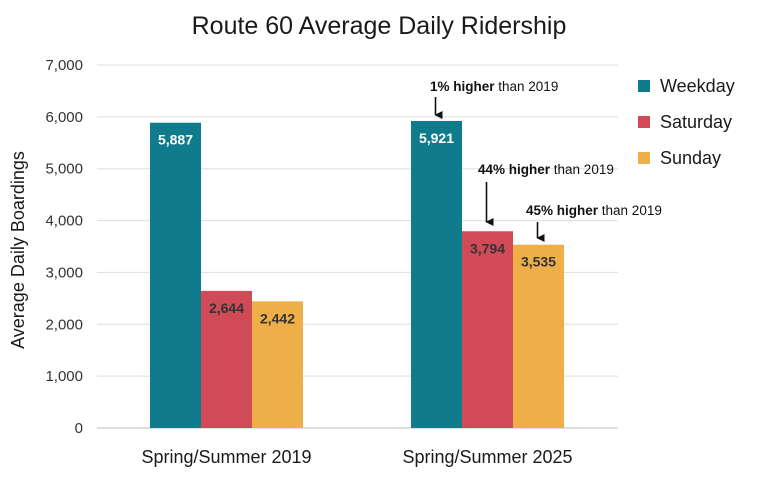 The width and height of the screenshot is (758, 484). What do you see at coordinates (538, 262) in the screenshot?
I see `data-label: 3,535` at bounding box center [538, 262].